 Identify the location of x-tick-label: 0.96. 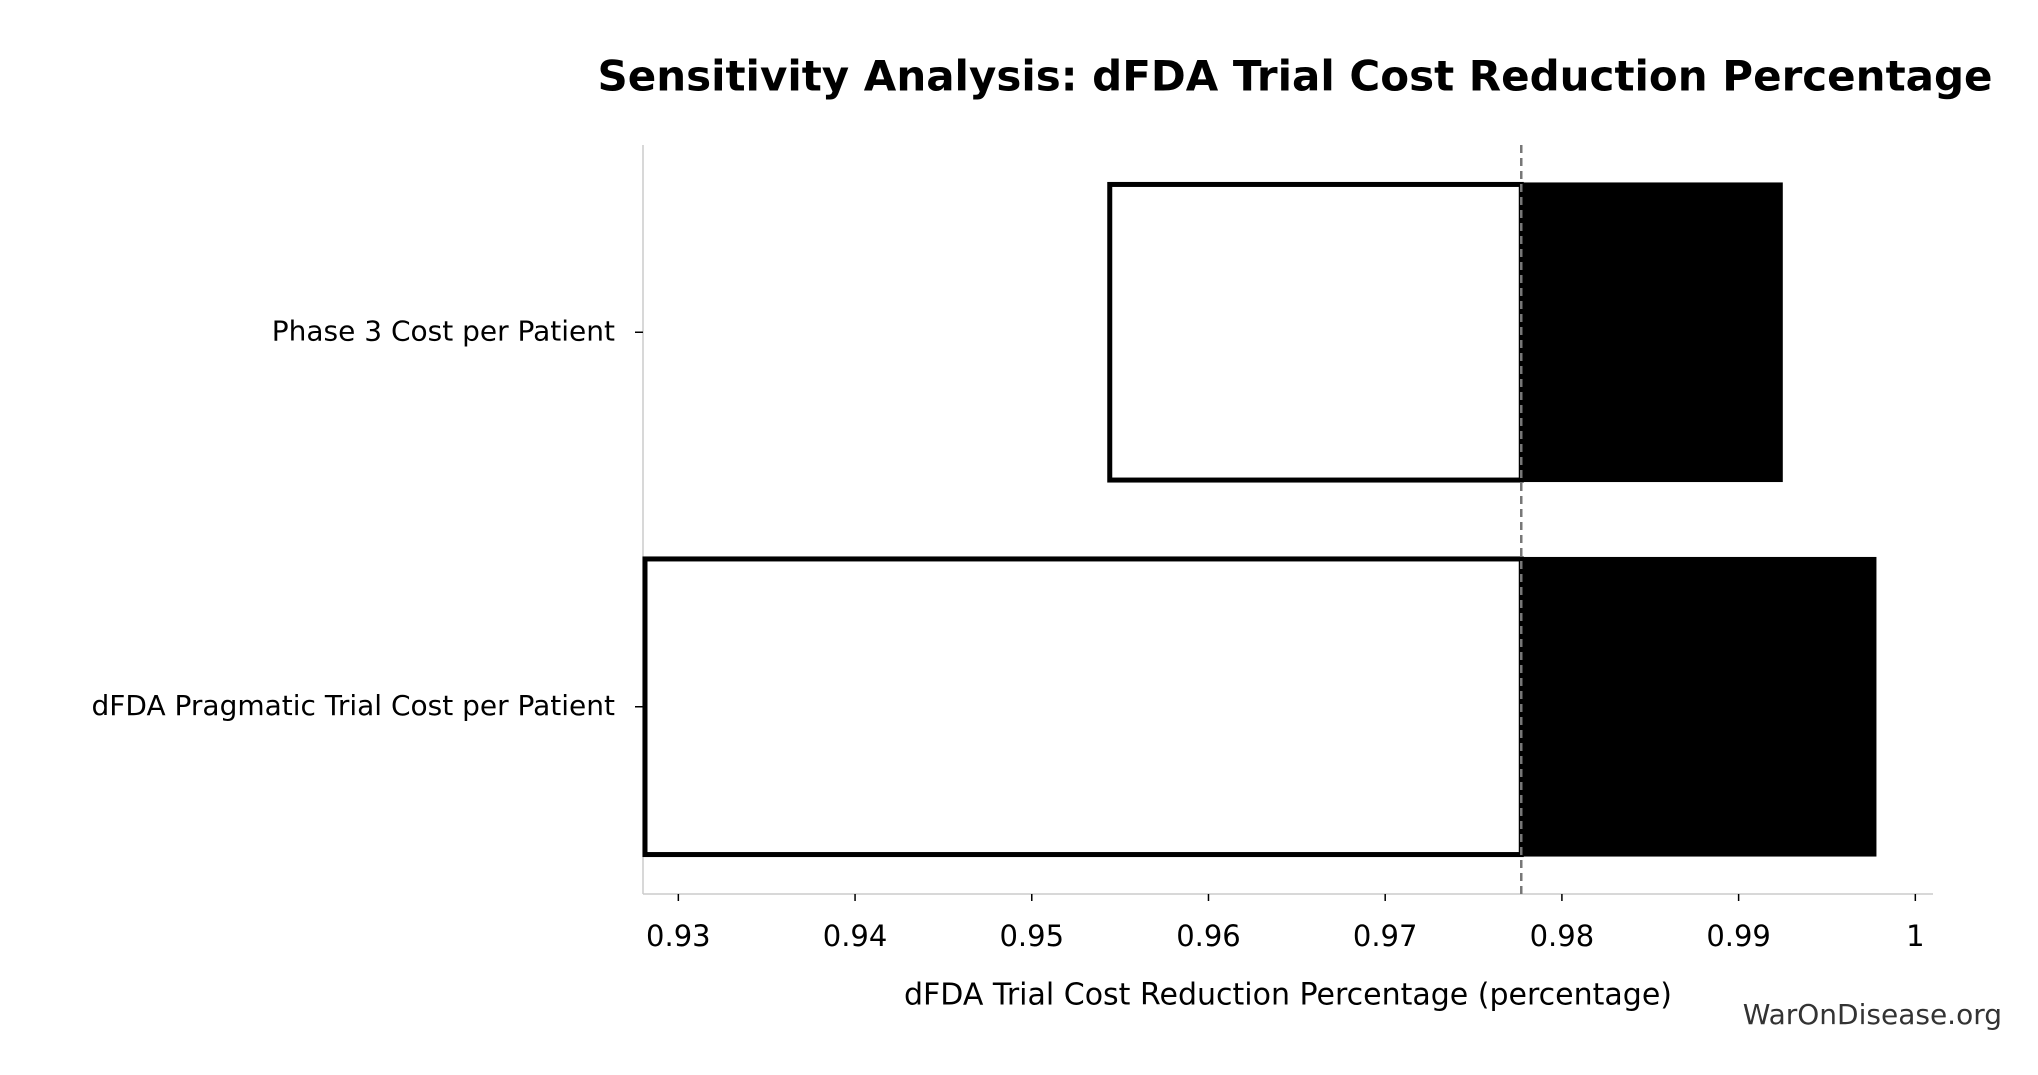
(1208, 936).